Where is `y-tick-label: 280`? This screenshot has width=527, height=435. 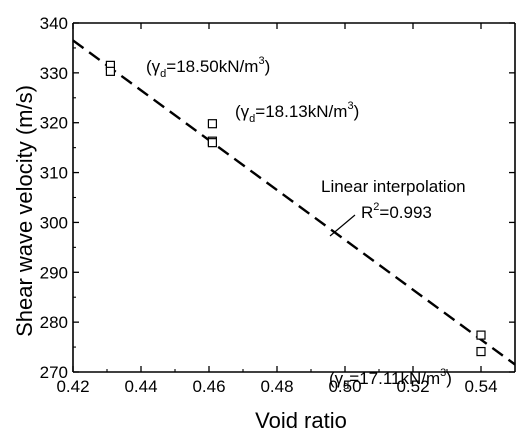 y-tick-label: 280 is located at coordinates (54, 322).